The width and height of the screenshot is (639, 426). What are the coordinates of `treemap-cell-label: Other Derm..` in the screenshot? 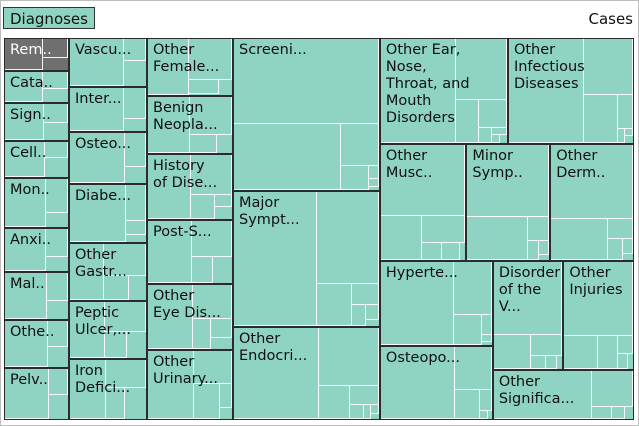 It's located at (581, 165).